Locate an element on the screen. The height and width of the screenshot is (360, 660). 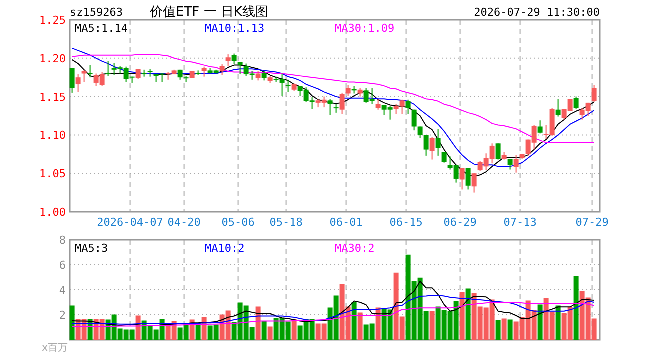
y-tick-label: 1.25 is located at coordinates (53, 20).